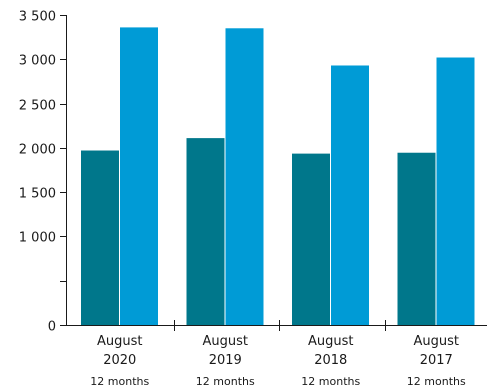 The height and width of the screenshot is (392, 487). Describe the element at coordinates (37, 17) in the screenshot. I see `y-tick-label: 3 500` at that location.